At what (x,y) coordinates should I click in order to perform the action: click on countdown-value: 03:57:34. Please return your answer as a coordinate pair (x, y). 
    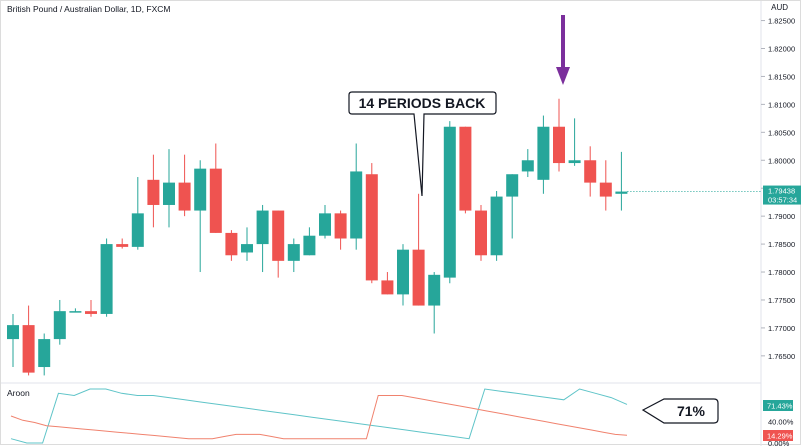
    Looking at the image, I should click on (782, 200).